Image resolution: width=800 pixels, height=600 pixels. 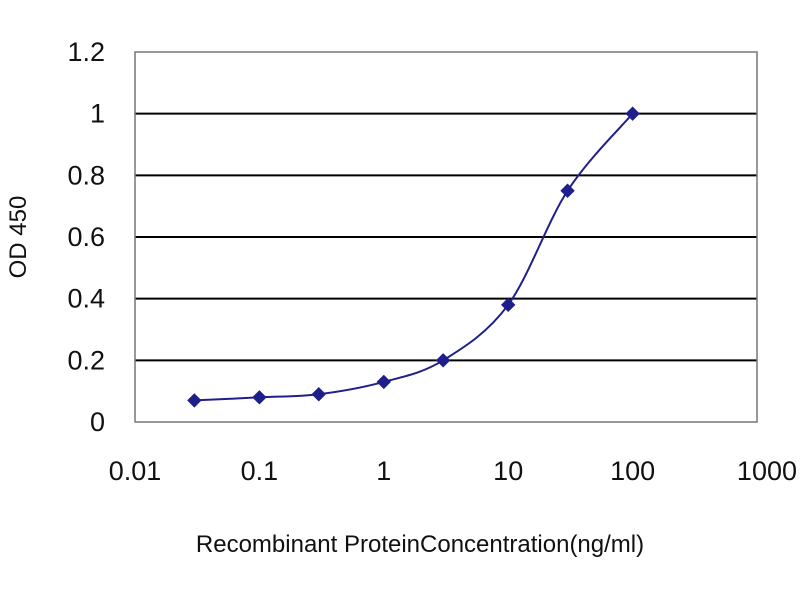 I want to click on x-tick-label: 10, so click(x=508, y=471).